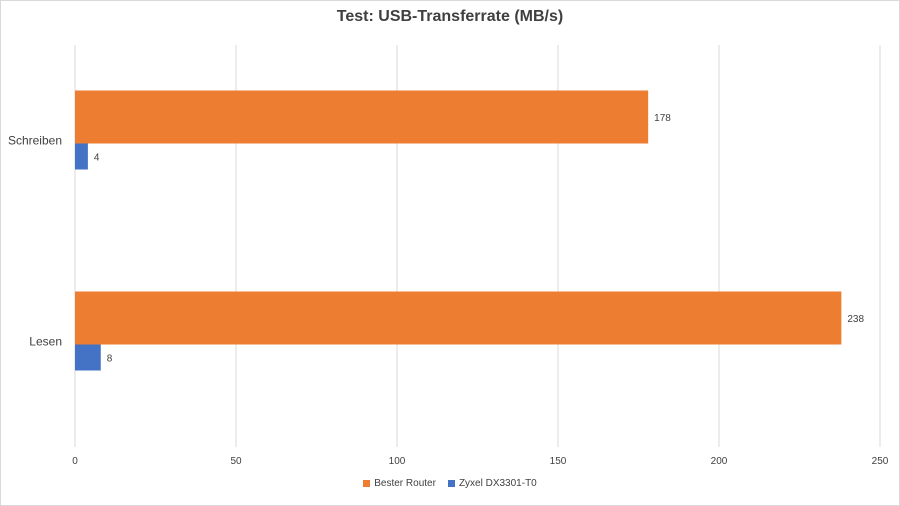  What do you see at coordinates (855, 319) in the screenshot?
I see `data-label: 238` at bounding box center [855, 319].